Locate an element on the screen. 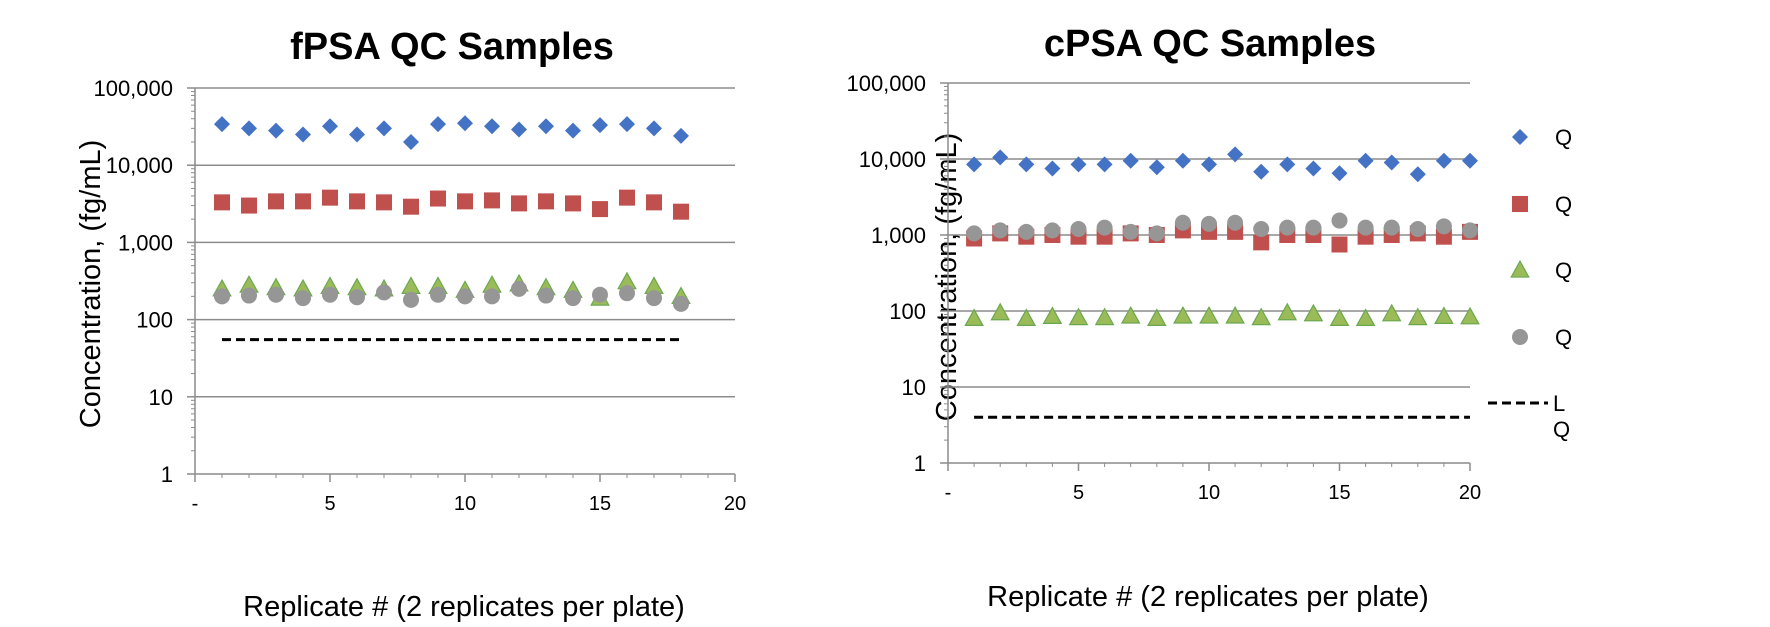 Image resolution: width=1770 pixels, height=627 pixels. chart-2-x-tick-label: 5 is located at coordinates (1078, 493).